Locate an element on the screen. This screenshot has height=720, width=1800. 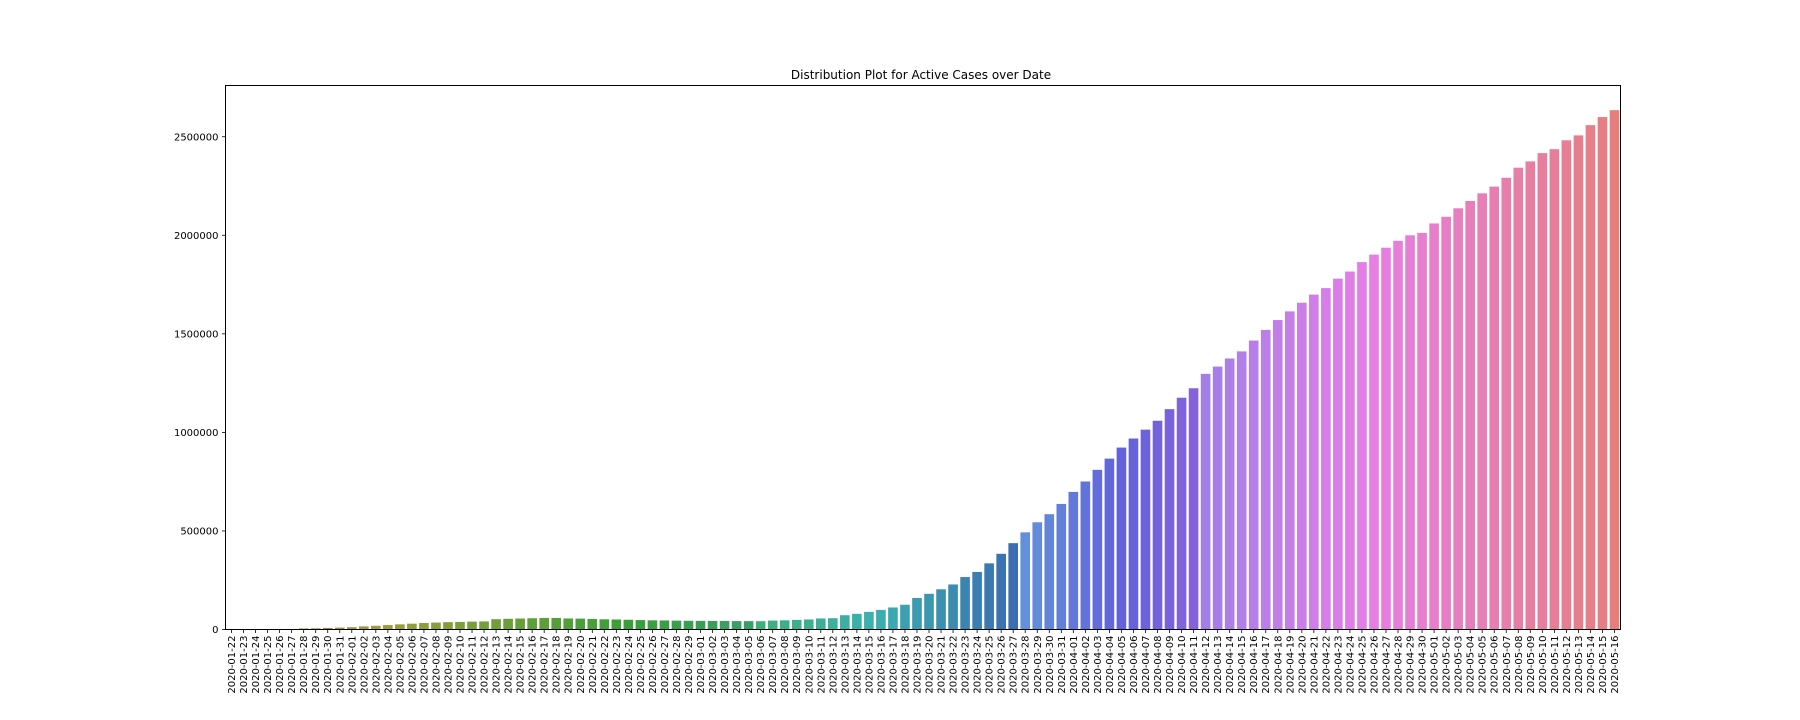
x-tick-label: 2020-02-02 is located at coordinates (364, 665).